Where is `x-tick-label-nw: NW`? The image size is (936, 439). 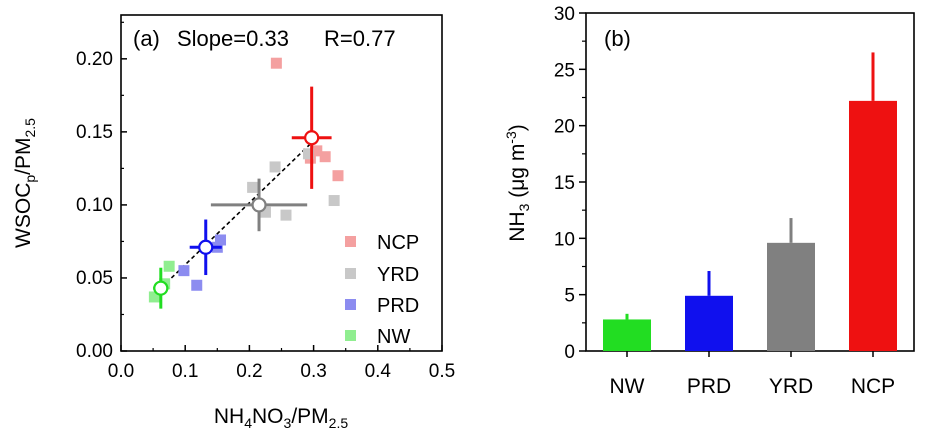
x-tick-label-nw: NW is located at coordinates (627, 386).